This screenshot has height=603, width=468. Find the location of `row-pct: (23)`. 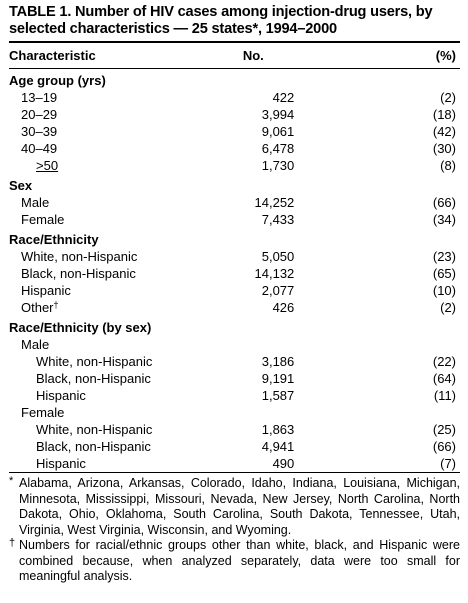

row-pct: (23) is located at coordinates (444, 256).